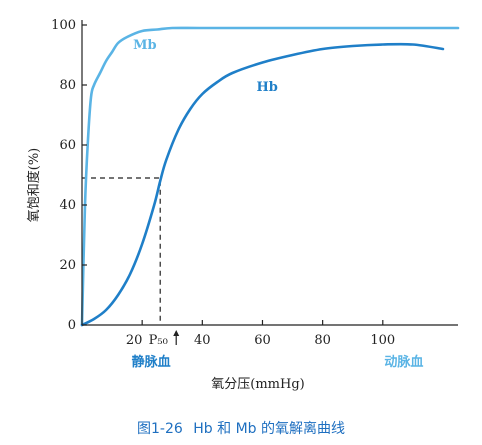 The width and height of the screenshot is (482, 445). I want to click on x-axis-label: 氧分压(mmHg), so click(257, 384).